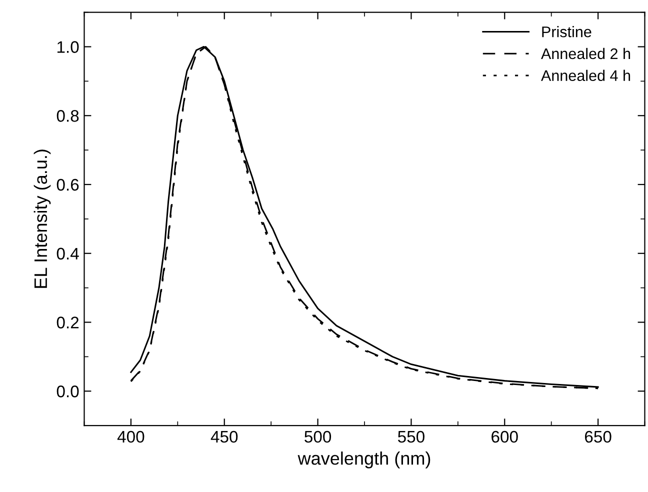  Describe the element at coordinates (130, 436) in the screenshot. I see `x-tick-label: 400` at that location.